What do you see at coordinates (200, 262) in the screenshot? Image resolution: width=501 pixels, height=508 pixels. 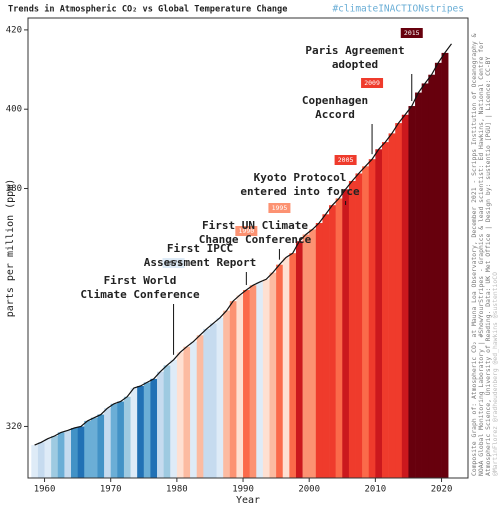 I see `annotation-text: Assessment Report` at bounding box center [200, 262].